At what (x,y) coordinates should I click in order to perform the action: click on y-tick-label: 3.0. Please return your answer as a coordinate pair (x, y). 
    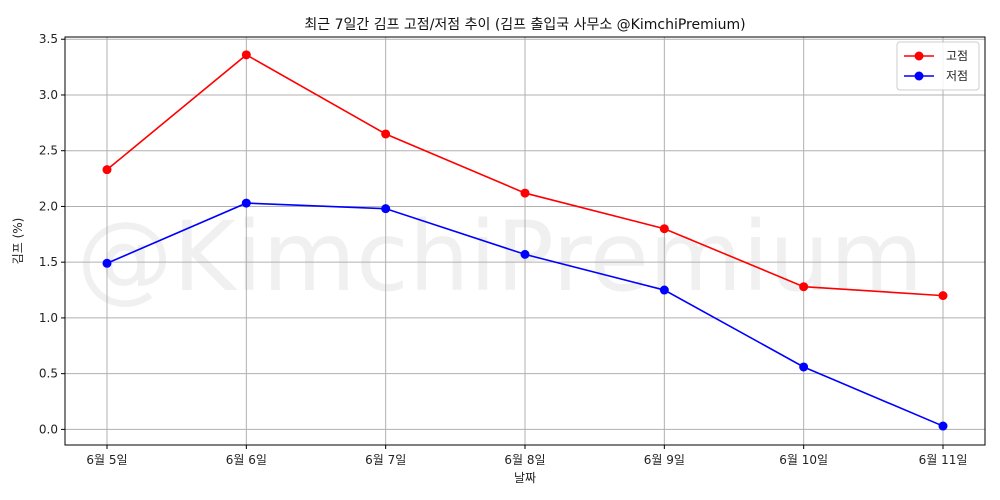
    Looking at the image, I should click on (48, 95).